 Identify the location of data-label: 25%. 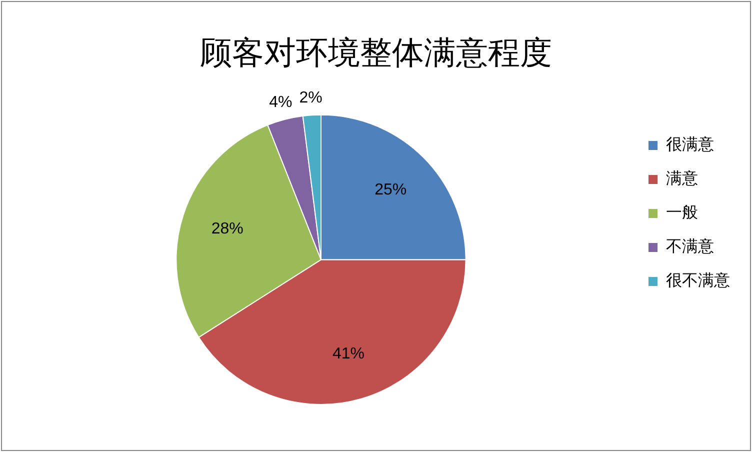
(390, 189).